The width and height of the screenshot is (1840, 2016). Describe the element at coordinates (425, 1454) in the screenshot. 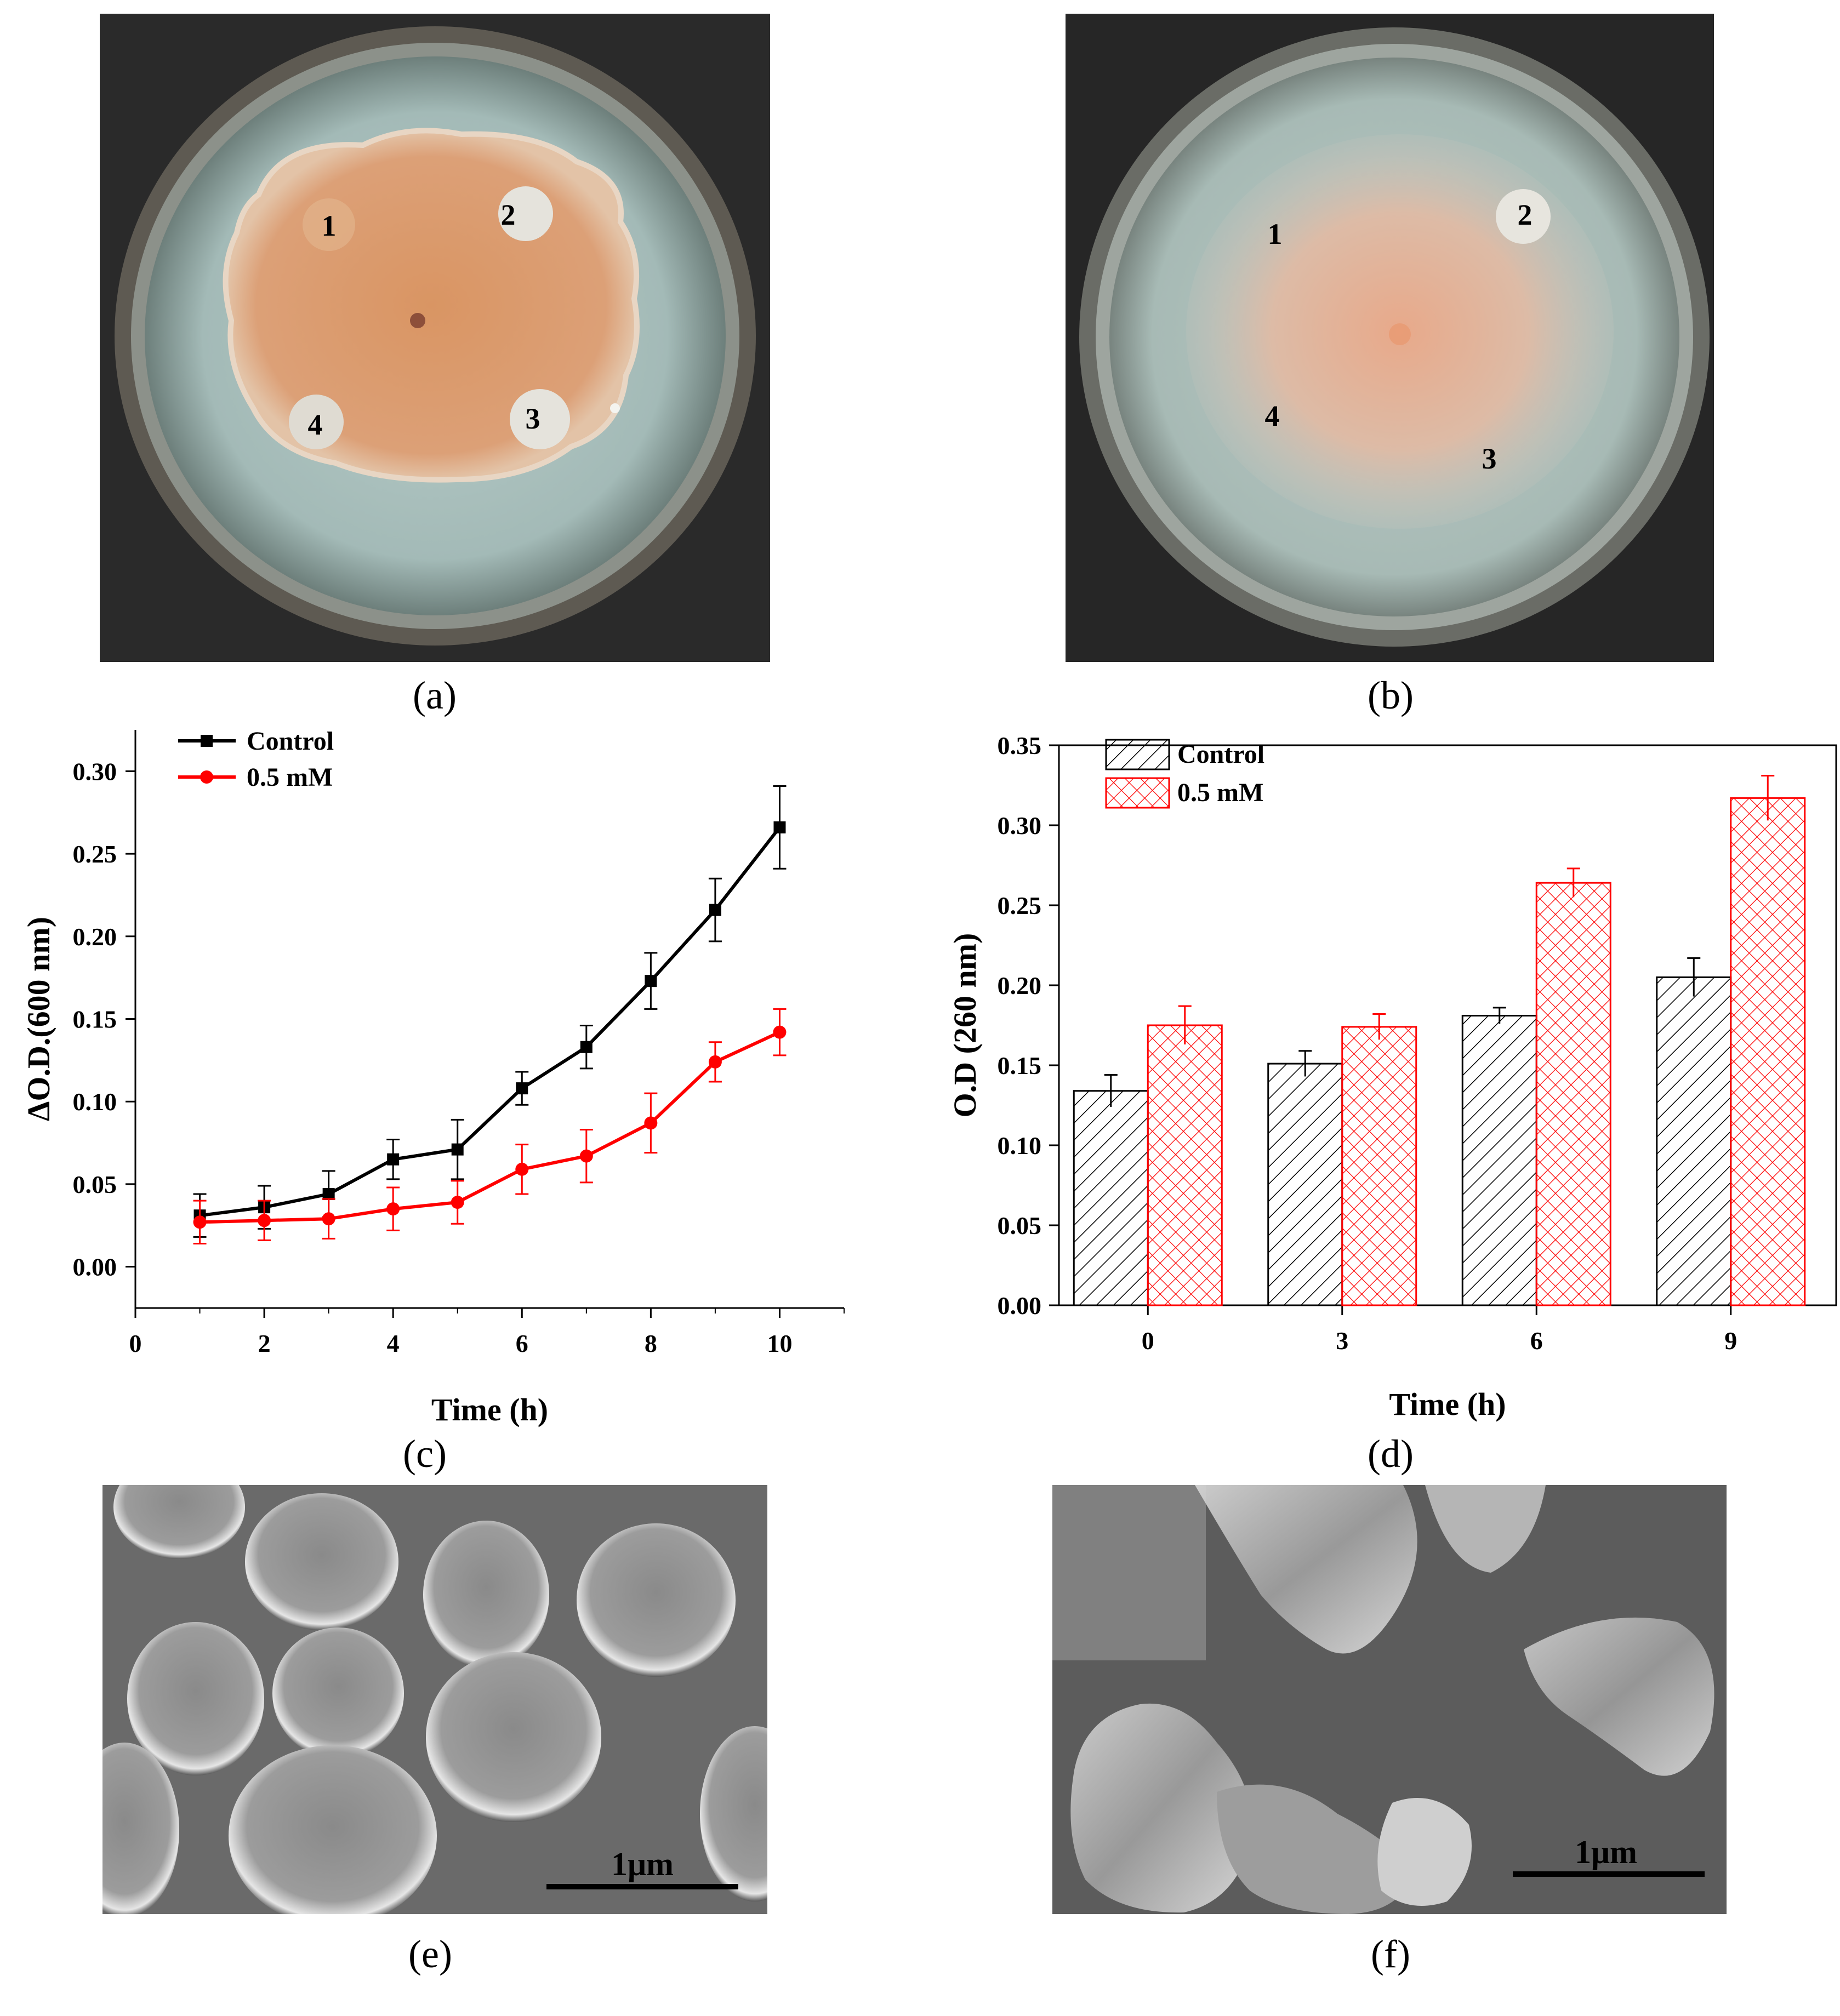

I see `caption-c: (c)` at that location.